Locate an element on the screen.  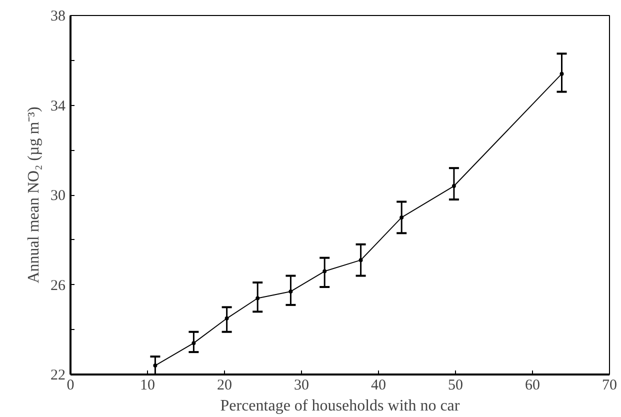
x-axis-title: Percentage of households with no car is located at coordinates (340, 406).